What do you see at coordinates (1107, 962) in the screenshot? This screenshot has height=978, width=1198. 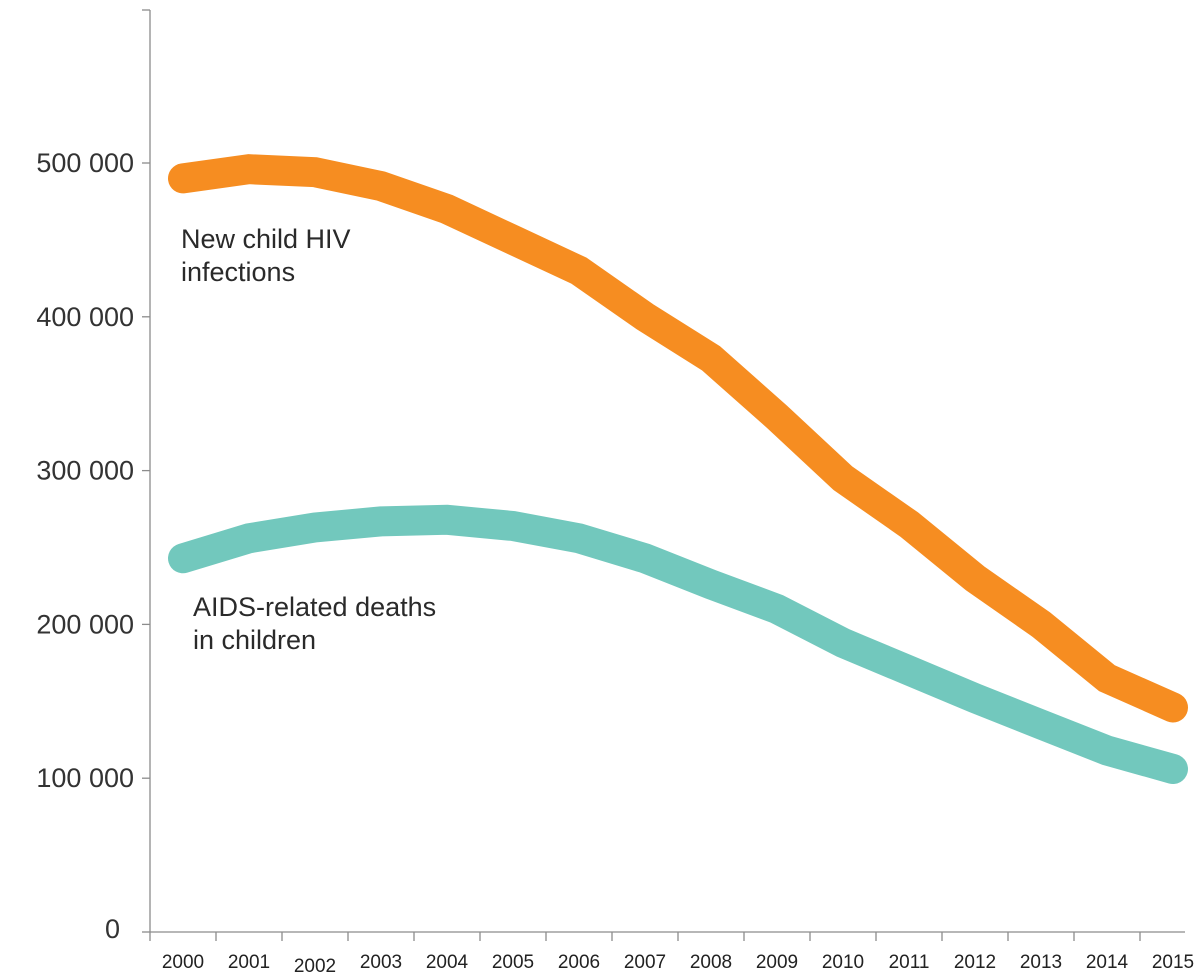 I see `x-tick-label: 2014` at bounding box center [1107, 962].